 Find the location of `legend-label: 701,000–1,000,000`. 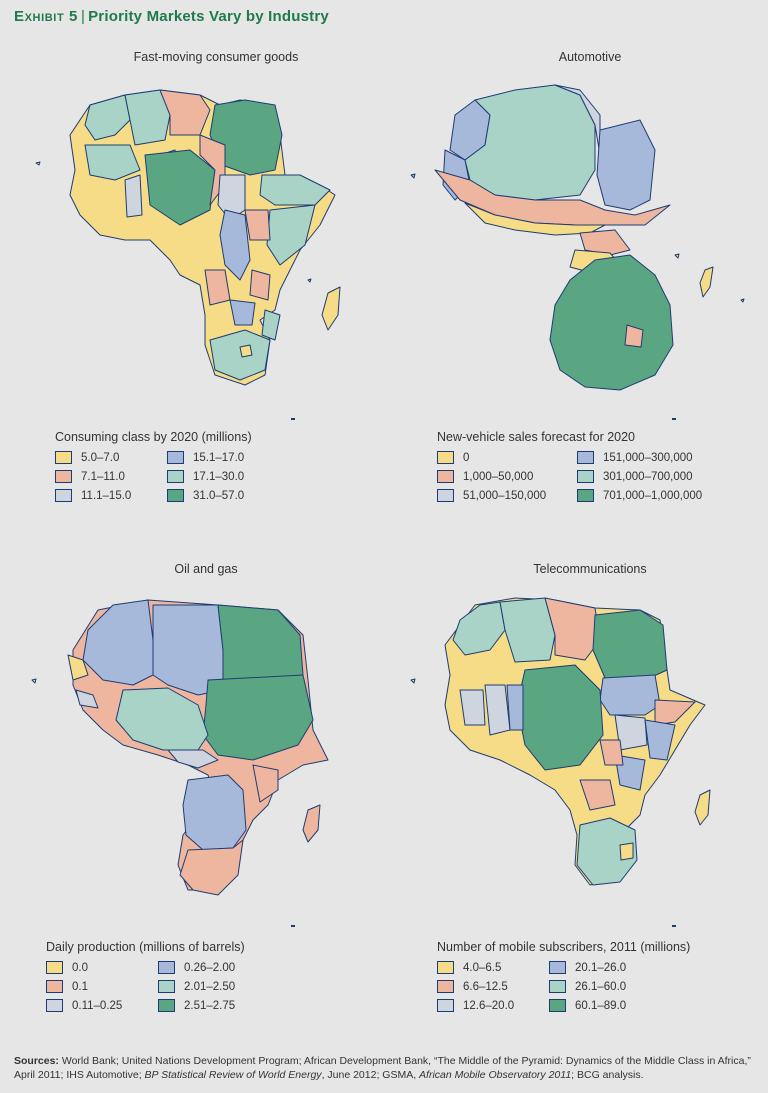

legend-label: 701,000–1,000,000 is located at coordinates (653, 495).